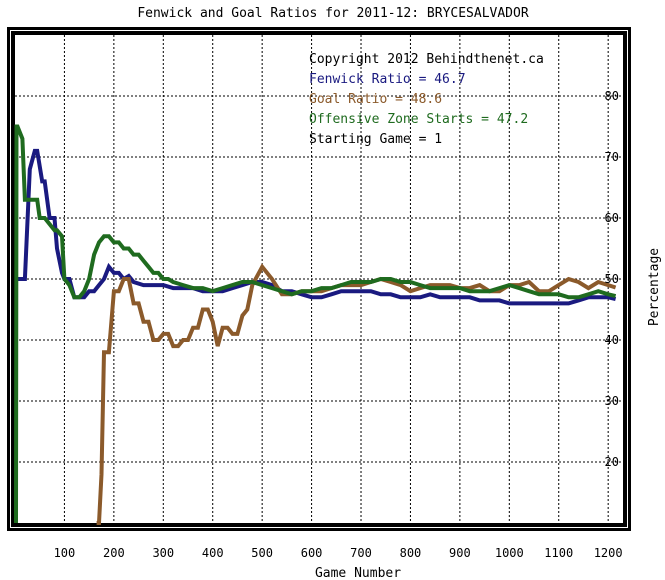 The width and height of the screenshot is (665, 580). I want to click on x-tick-label-10: 1100, so click(558, 553).